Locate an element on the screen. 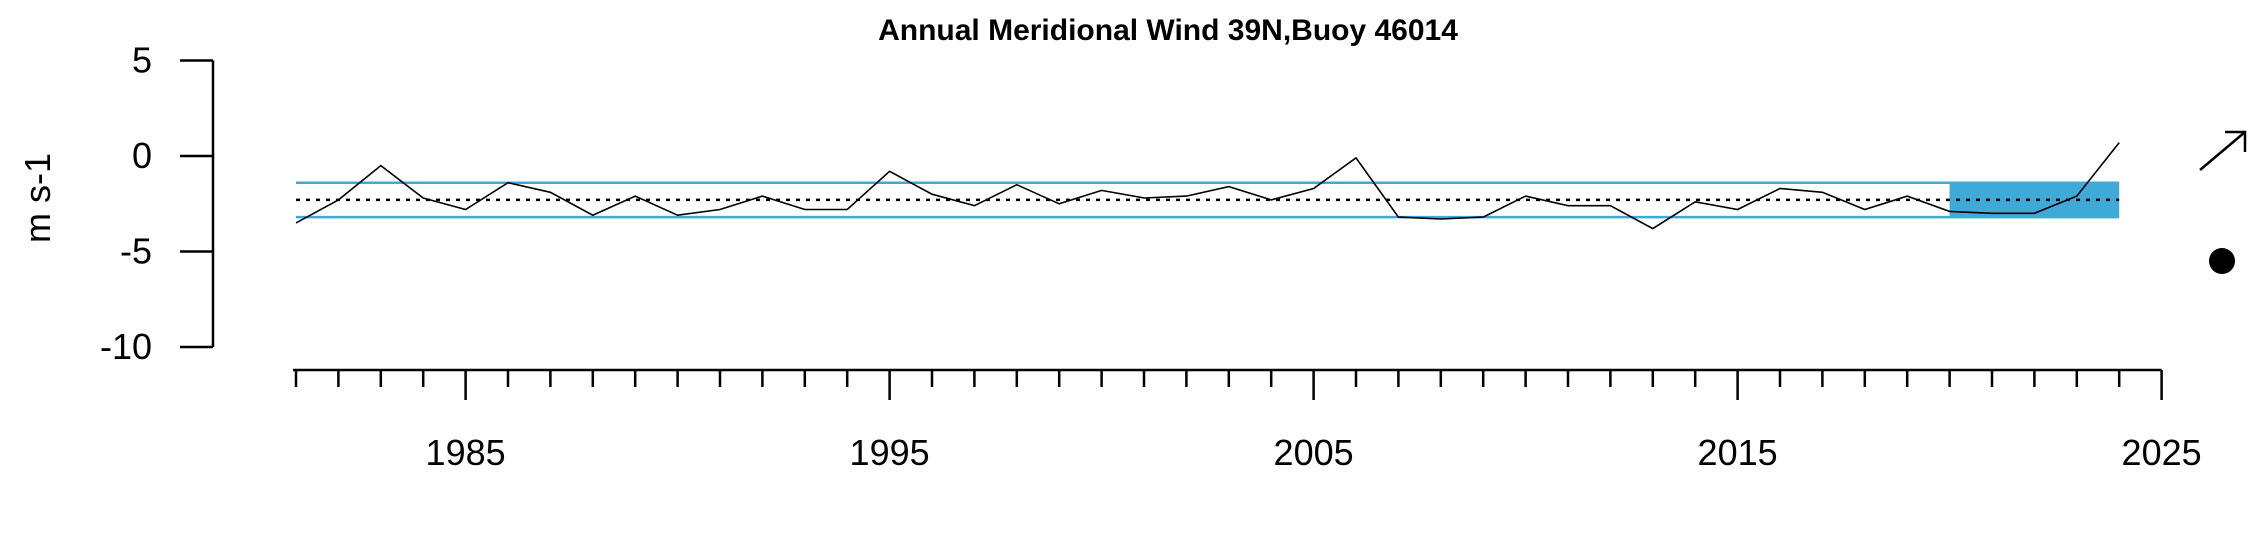 Image resolution: width=2250 pixels, height=540 pixels. y-tick-label: 5 is located at coordinates (142, 60).